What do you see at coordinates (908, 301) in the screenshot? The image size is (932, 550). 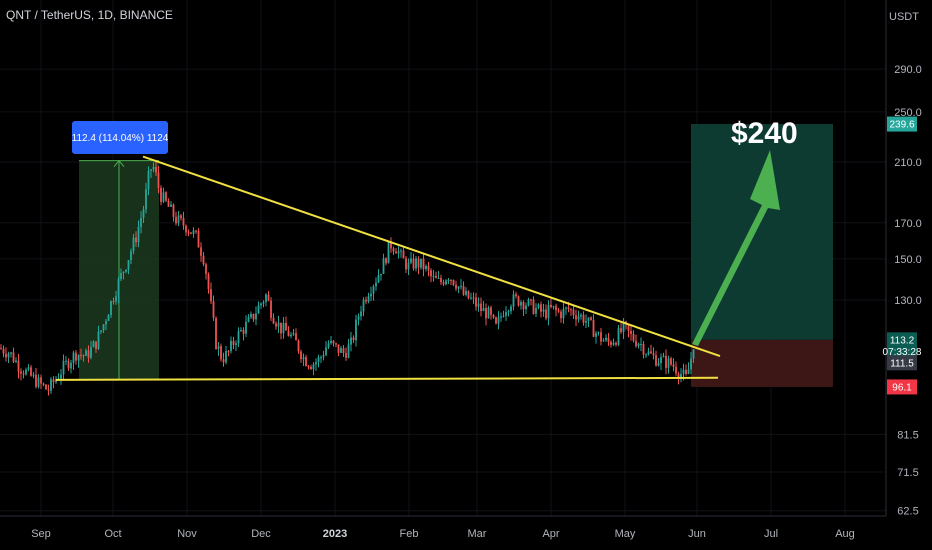 I see `price-tick-label: 130.0` at bounding box center [908, 301].